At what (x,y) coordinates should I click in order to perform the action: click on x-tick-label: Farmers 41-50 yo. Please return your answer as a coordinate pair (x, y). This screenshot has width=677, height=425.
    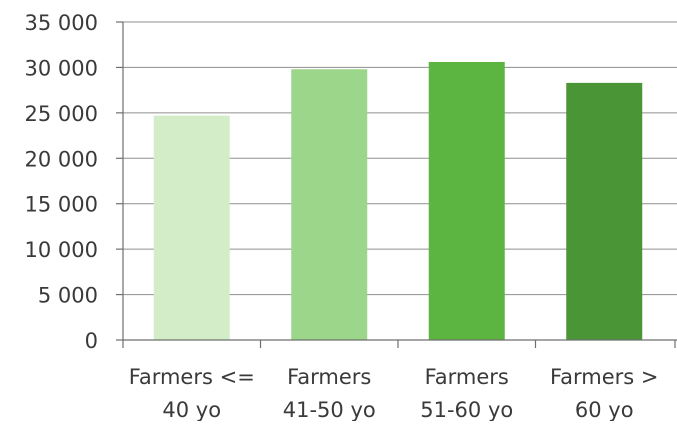
    Looking at the image, I should click on (329, 393).